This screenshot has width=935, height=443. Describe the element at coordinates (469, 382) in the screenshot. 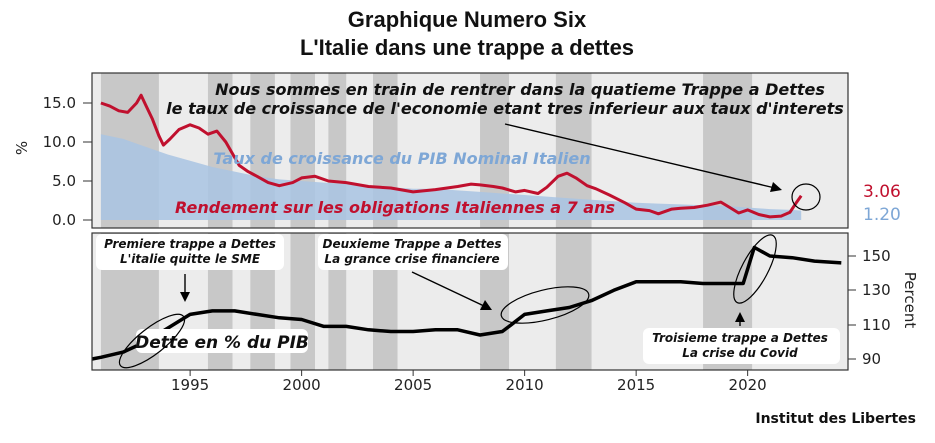

I see `x-axis: 1995 2000 2005 2010 2015 2020` at that location.